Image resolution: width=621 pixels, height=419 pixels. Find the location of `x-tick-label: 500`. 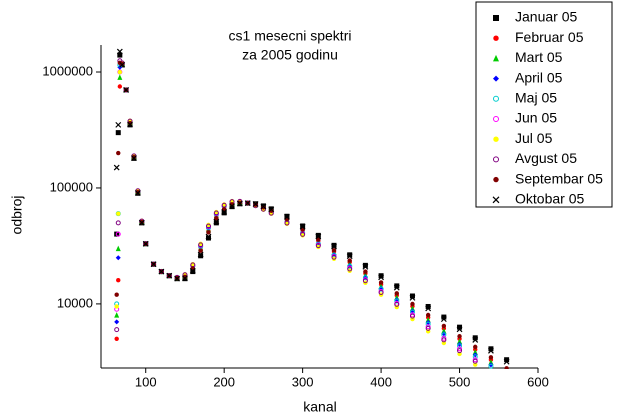

x-tick-label: 500 is located at coordinates (460, 381).